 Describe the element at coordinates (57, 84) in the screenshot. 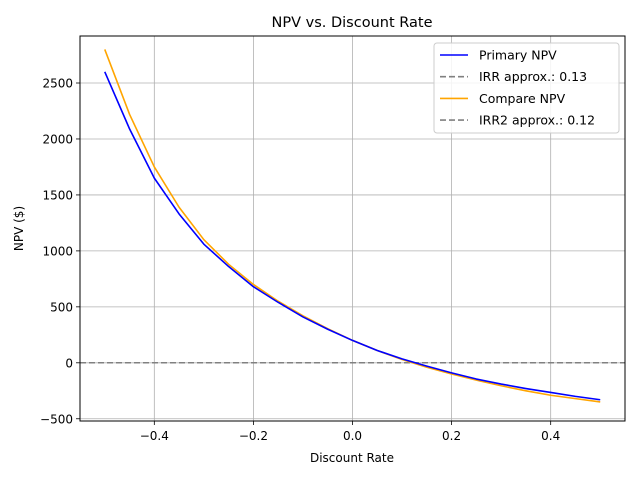

I see `y-tick-label: 2500` at that location.